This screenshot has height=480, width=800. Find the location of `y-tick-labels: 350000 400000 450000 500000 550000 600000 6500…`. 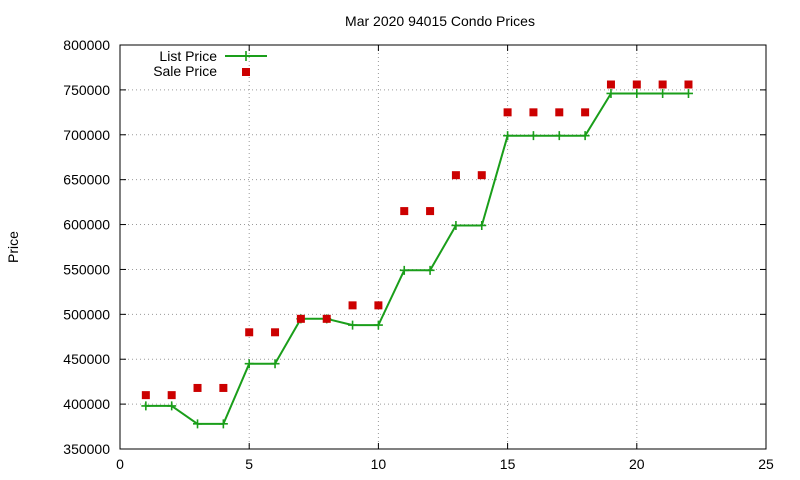

y-tick-labels: 350000 400000 450000 500000 550000 600000 6500… is located at coordinates (86, 247).